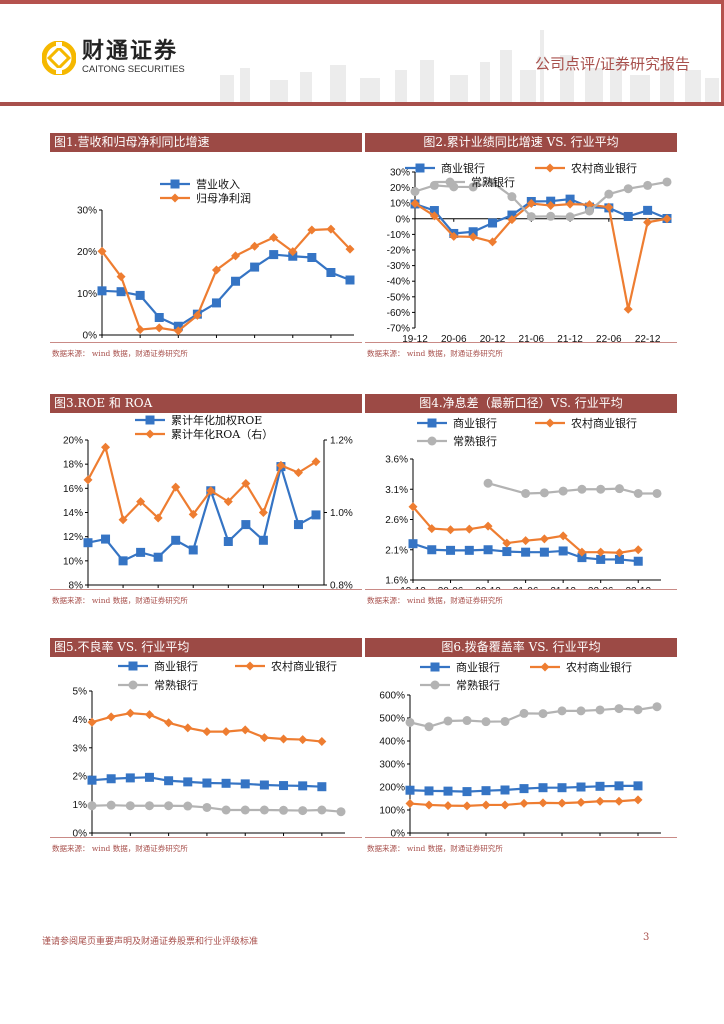 The width and height of the screenshot is (724, 1024). Describe the element at coordinates (398, 282) in the screenshot. I see `y-tick-label: -40%` at that location.